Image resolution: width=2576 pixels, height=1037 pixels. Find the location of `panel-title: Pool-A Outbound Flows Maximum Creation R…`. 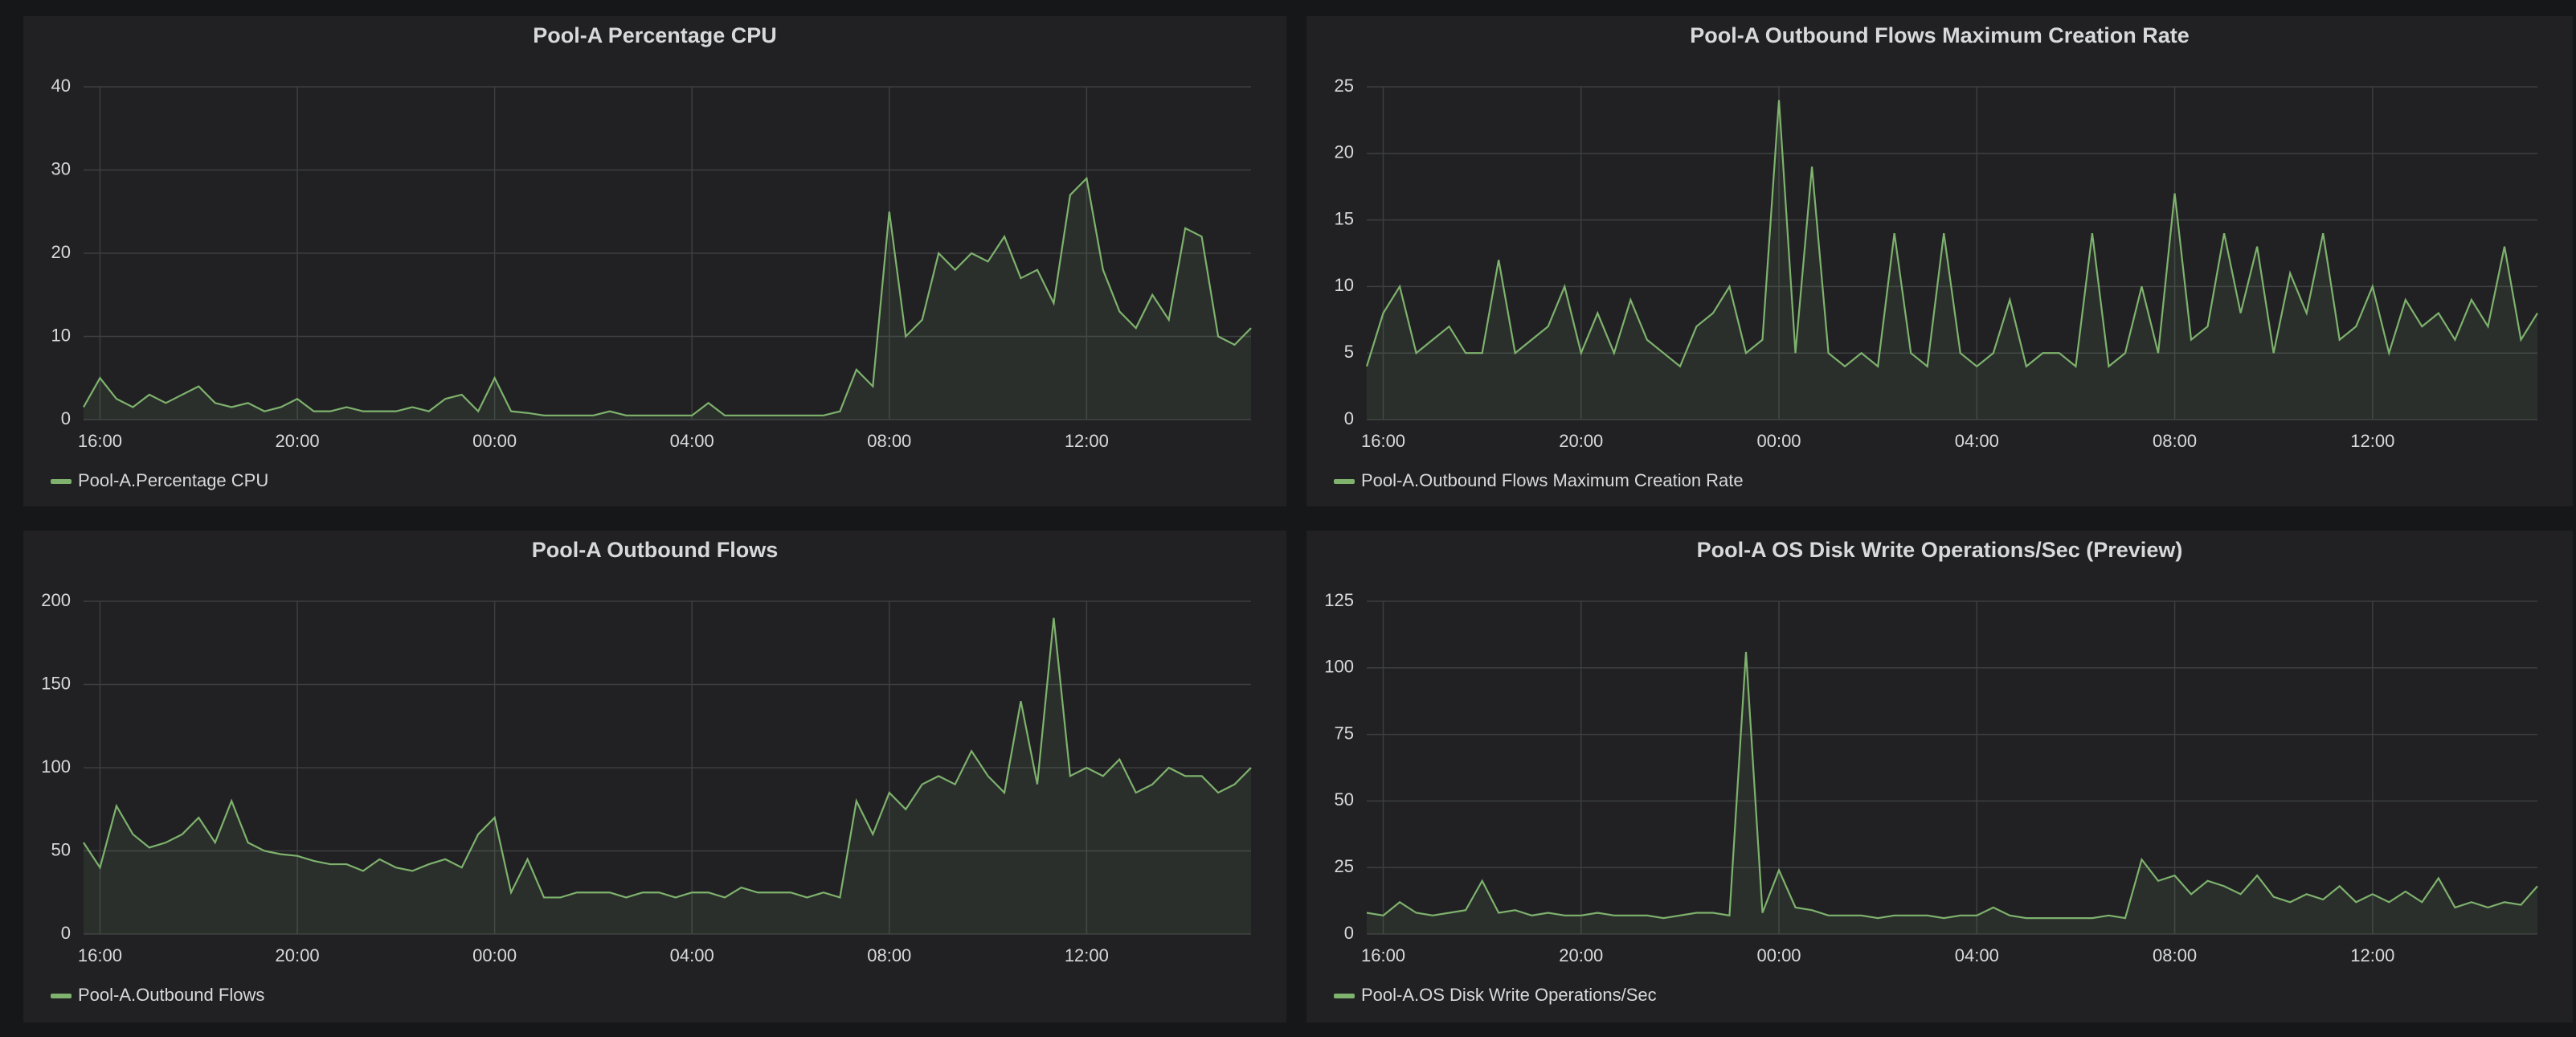

panel-title: Pool-A Outbound Flows Maximum Creation R… is located at coordinates (1940, 35).